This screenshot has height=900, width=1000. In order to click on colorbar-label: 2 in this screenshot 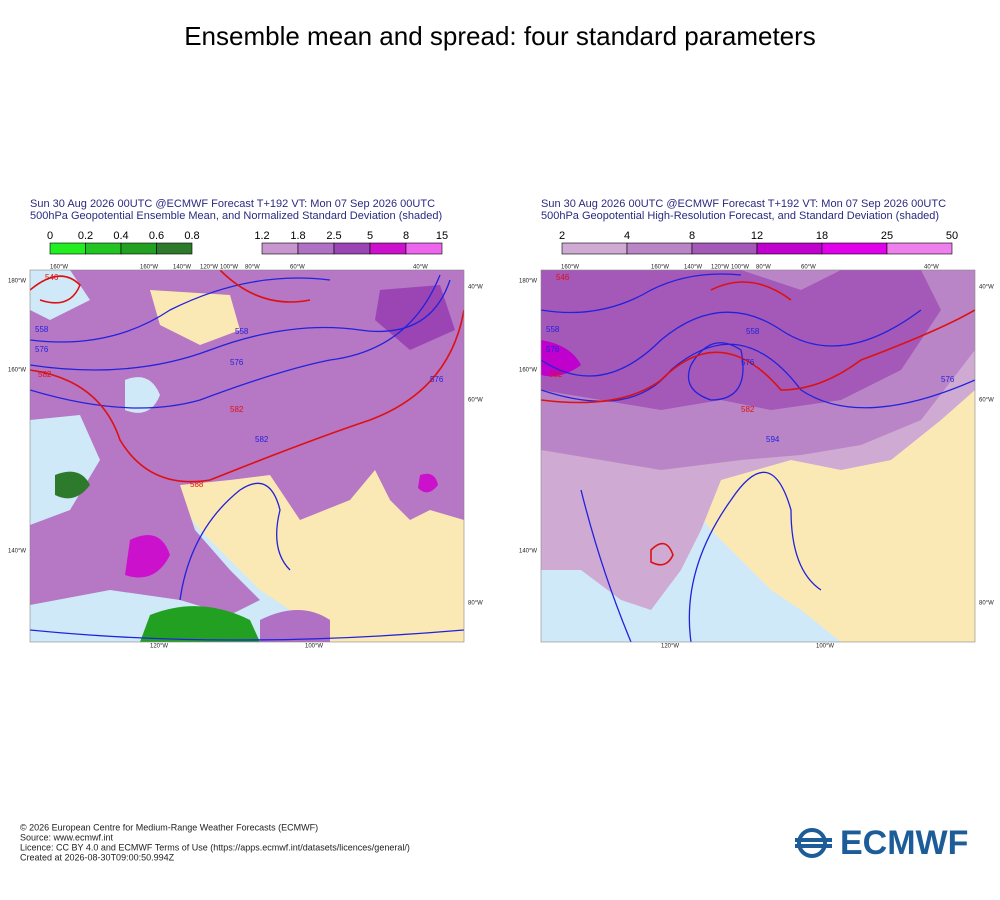, I will do `click(562, 236)`.